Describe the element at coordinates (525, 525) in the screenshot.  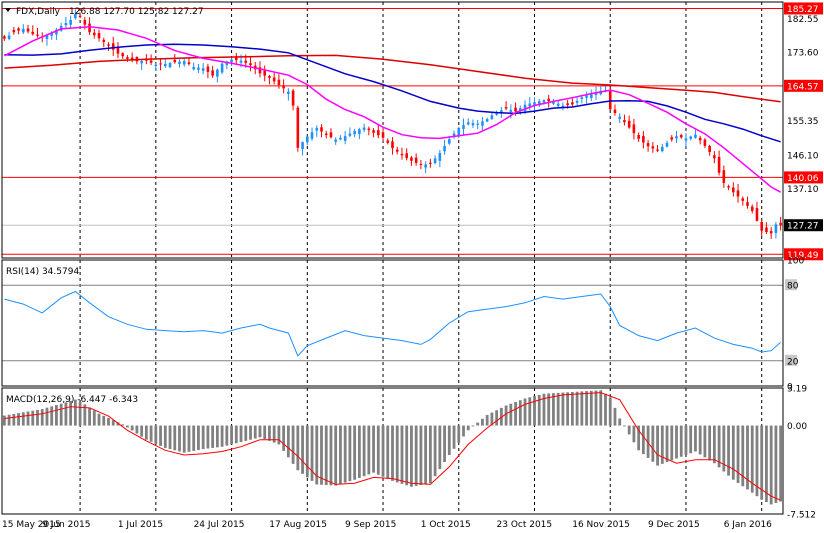
I see `x-tick-label: 23 Oct 2015` at that location.